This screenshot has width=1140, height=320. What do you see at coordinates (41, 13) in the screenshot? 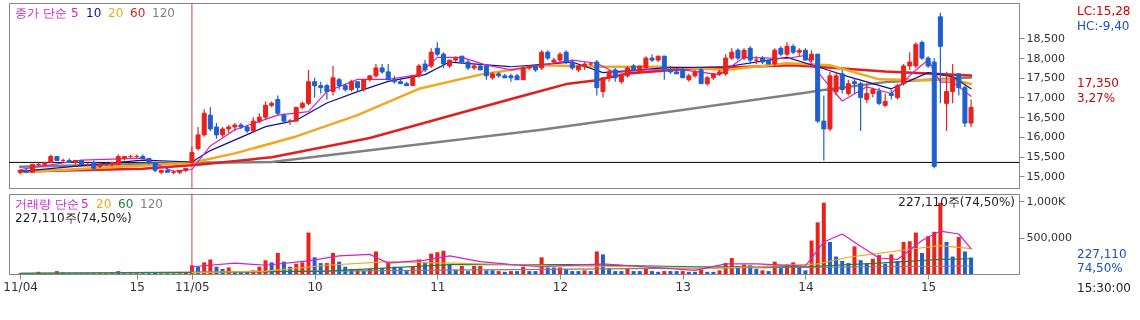
I see `legend-title: 종가 단순` at bounding box center [41, 13].